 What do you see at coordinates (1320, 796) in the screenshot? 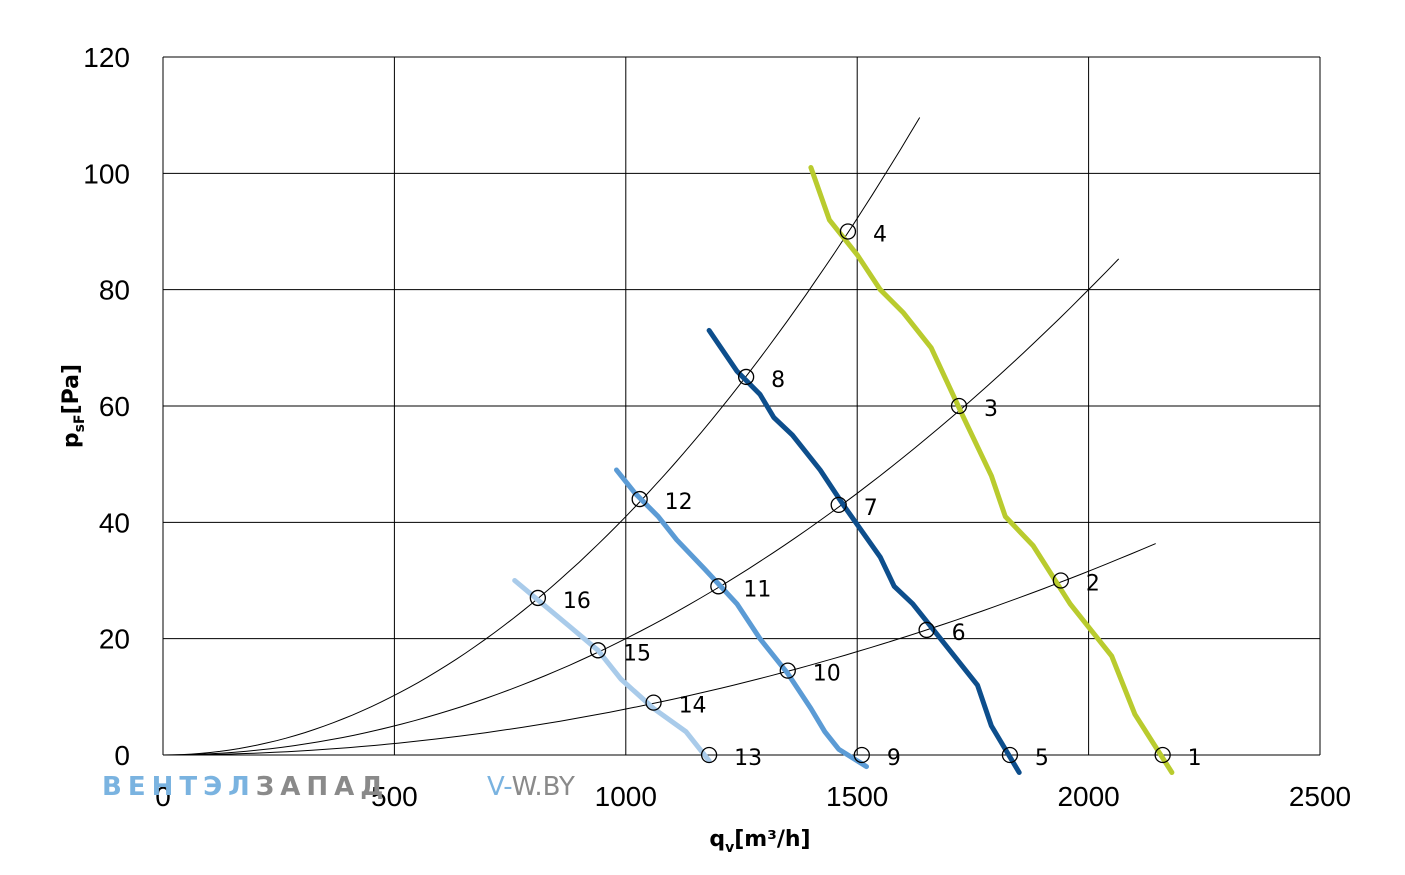
I see `x-tick-label: 2500` at bounding box center [1320, 796].